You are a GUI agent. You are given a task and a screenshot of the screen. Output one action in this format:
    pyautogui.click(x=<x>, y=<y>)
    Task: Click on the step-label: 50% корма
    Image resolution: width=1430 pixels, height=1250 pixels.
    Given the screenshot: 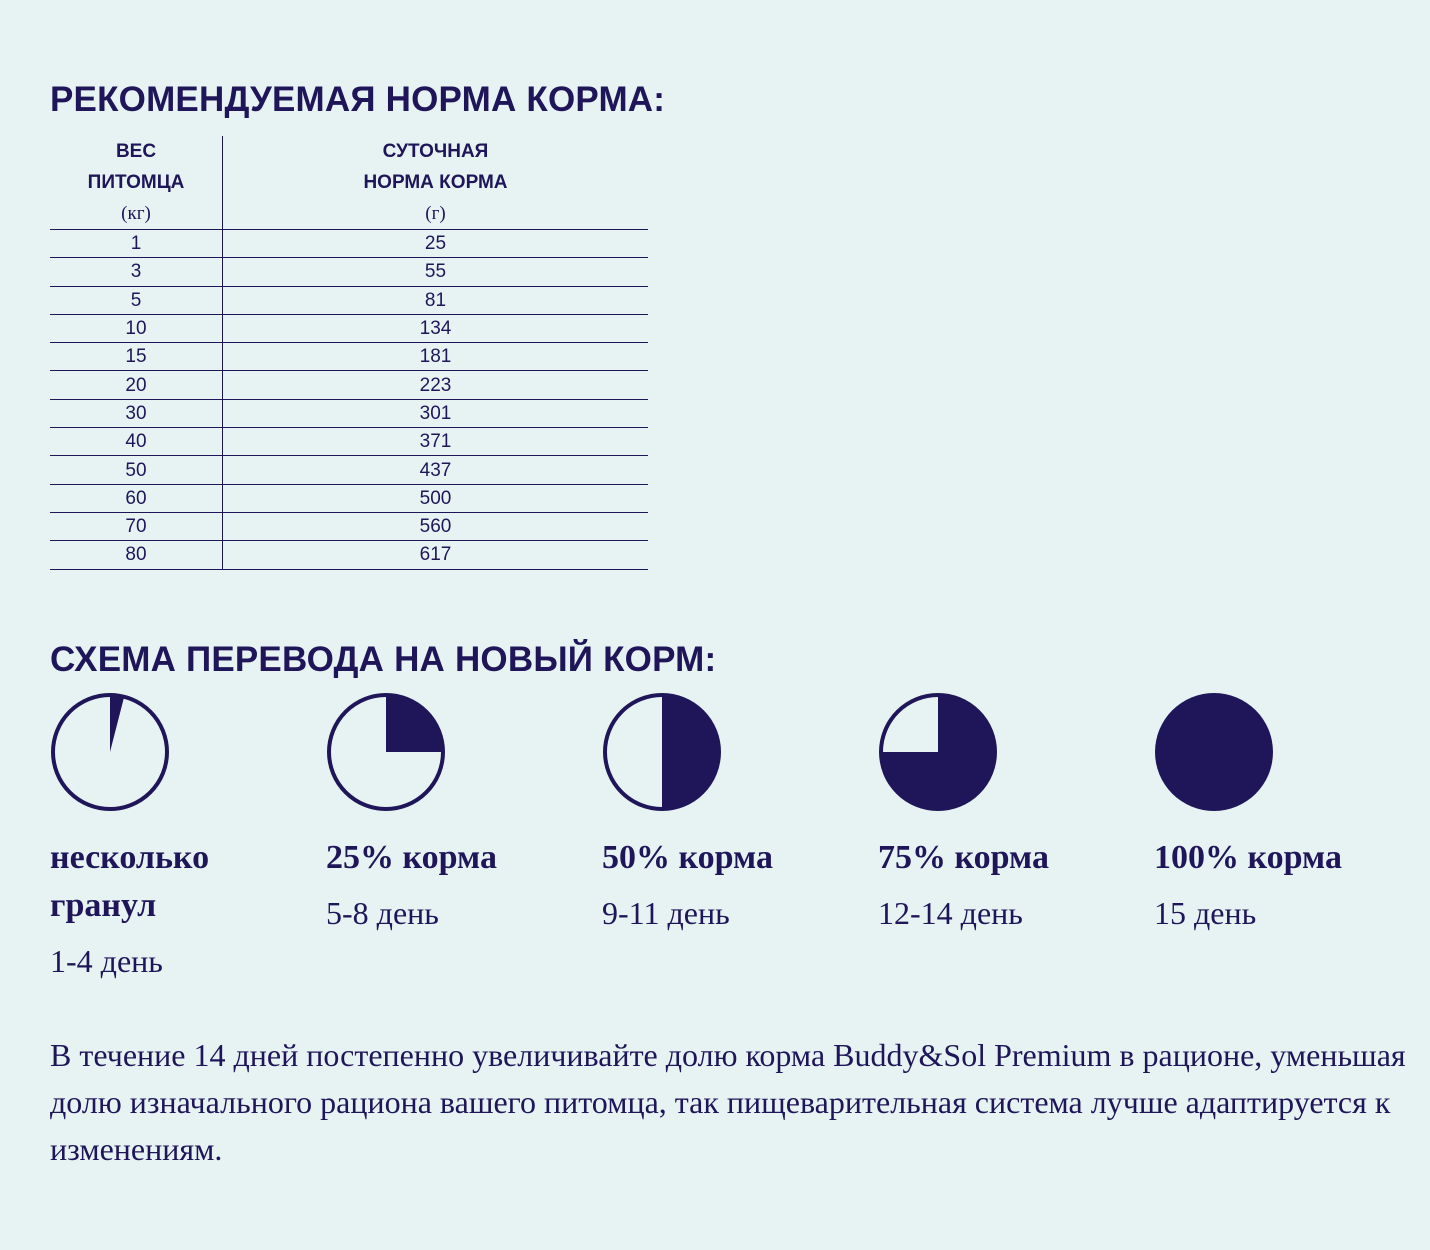 What is the action you would take?
    pyautogui.click(x=687, y=857)
    